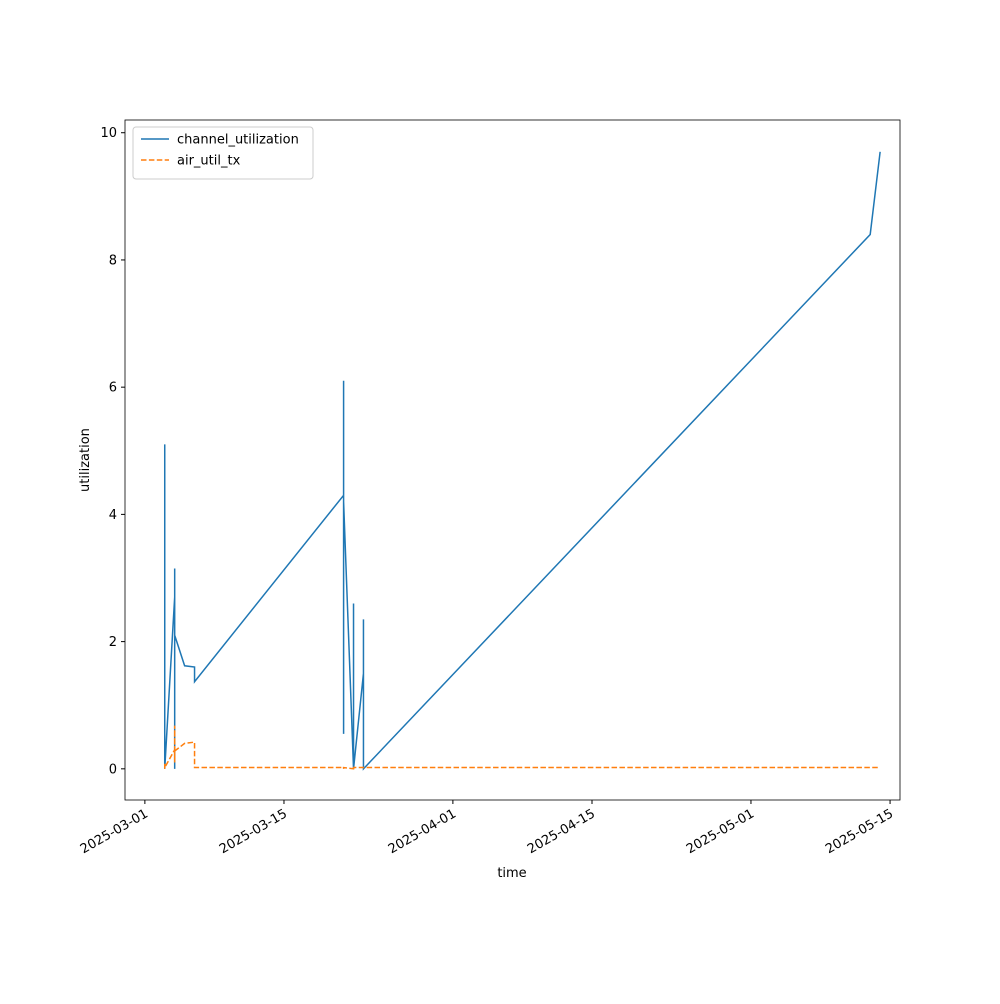 This screenshot has width=1000, height=1004. What do you see at coordinates (209, 161) in the screenshot?
I see `legend-label: air_util_tx` at bounding box center [209, 161].